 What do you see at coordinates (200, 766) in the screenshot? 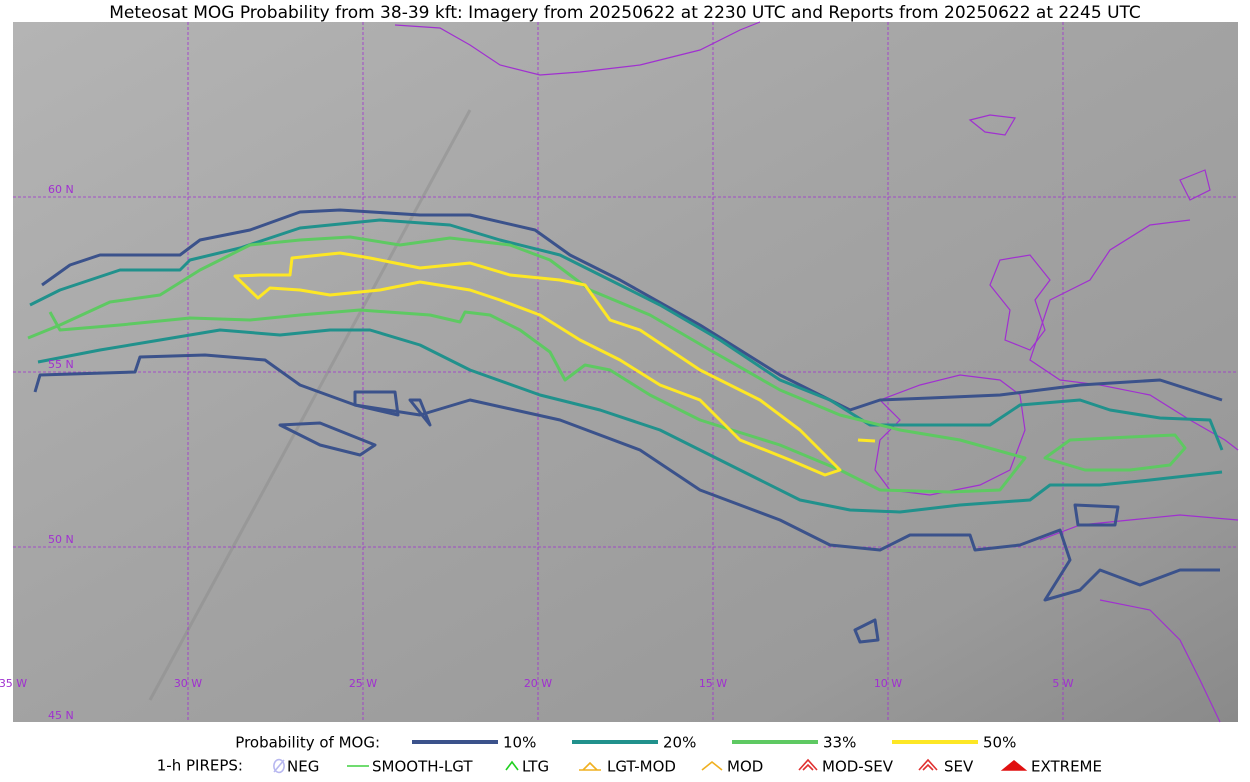
I see `pireps-title: 1-h PIREPS:` at bounding box center [200, 766].